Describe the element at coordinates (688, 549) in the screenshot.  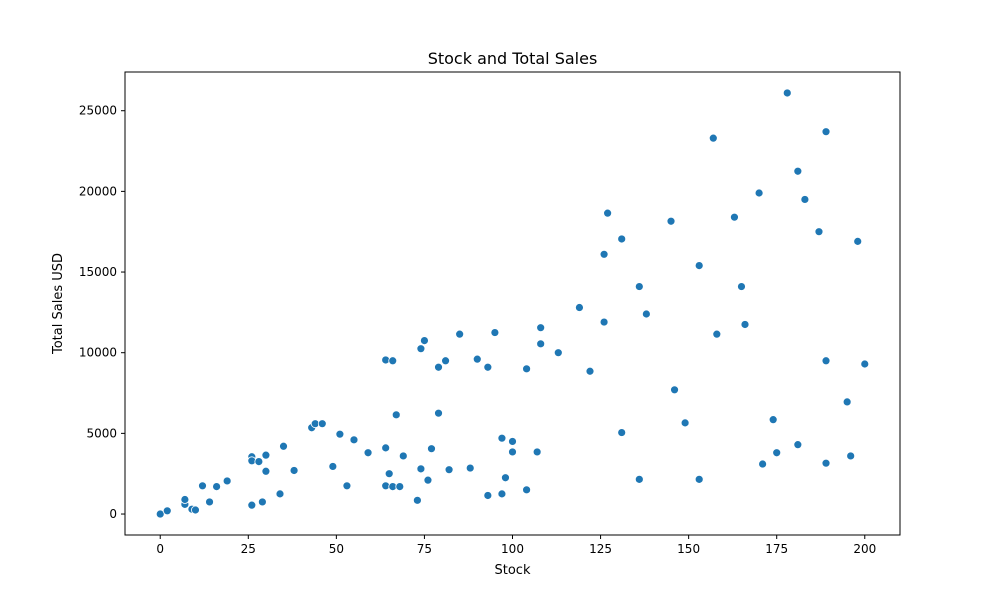
I see `x-tick-label: 150` at that location.